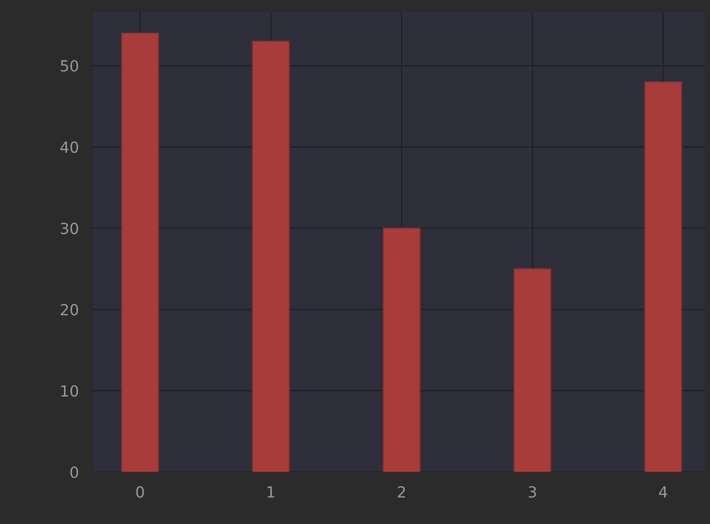 This screenshot has height=524, width=710. Describe the element at coordinates (271, 492) in the screenshot. I see `x-tick-label: 1` at that location.